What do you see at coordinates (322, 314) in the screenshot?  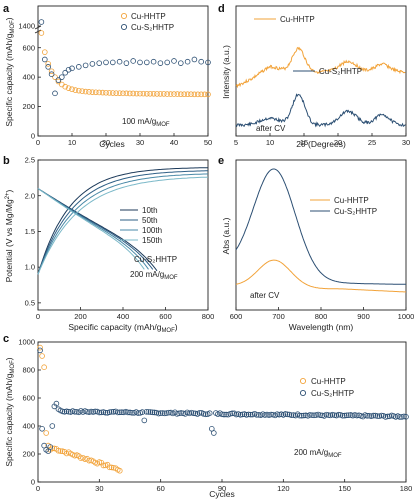 I see `panel-e-axes: 600 700 800 900 1000` at bounding box center [322, 314].